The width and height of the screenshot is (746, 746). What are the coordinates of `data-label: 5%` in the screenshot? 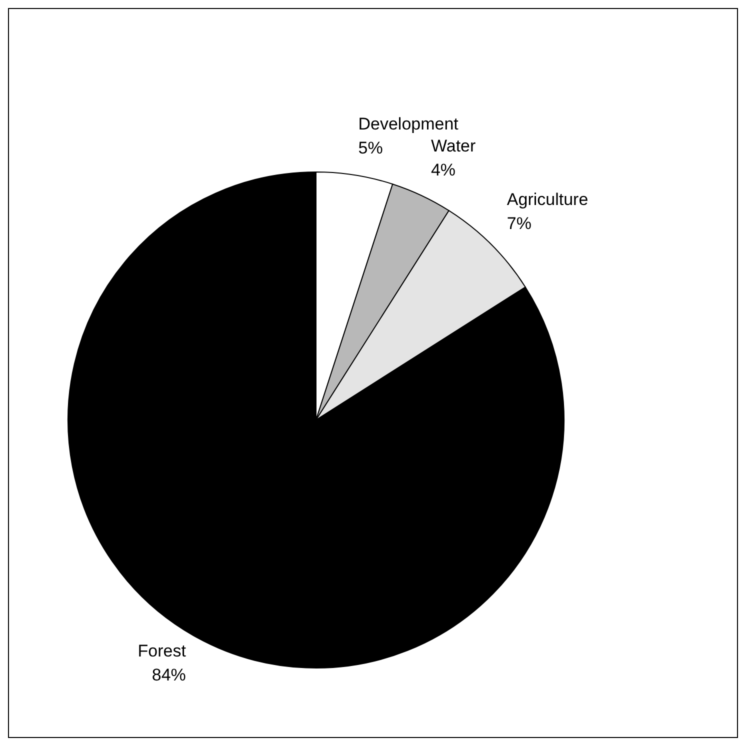 It's located at (370, 148).